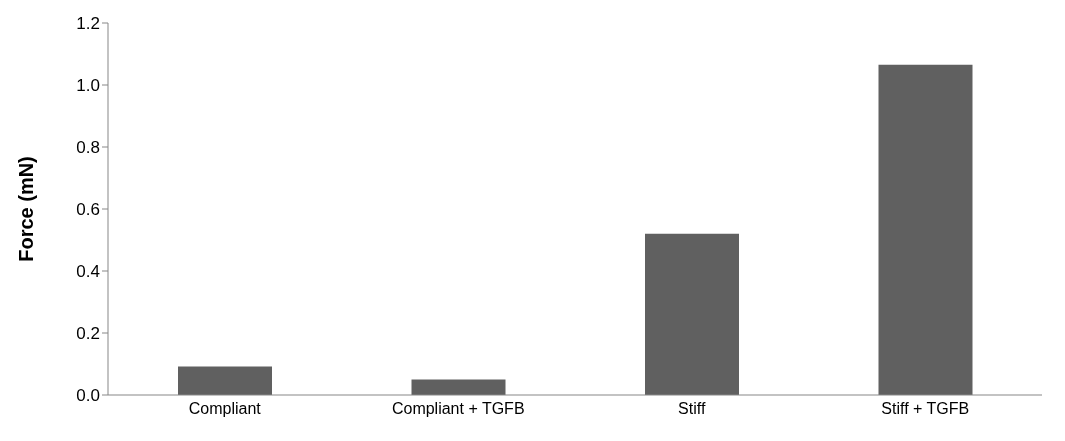 The height and width of the screenshot is (441, 1065). Describe the element at coordinates (88, 24) in the screenshot. I see `y-tick-label: 1.2` at that location.